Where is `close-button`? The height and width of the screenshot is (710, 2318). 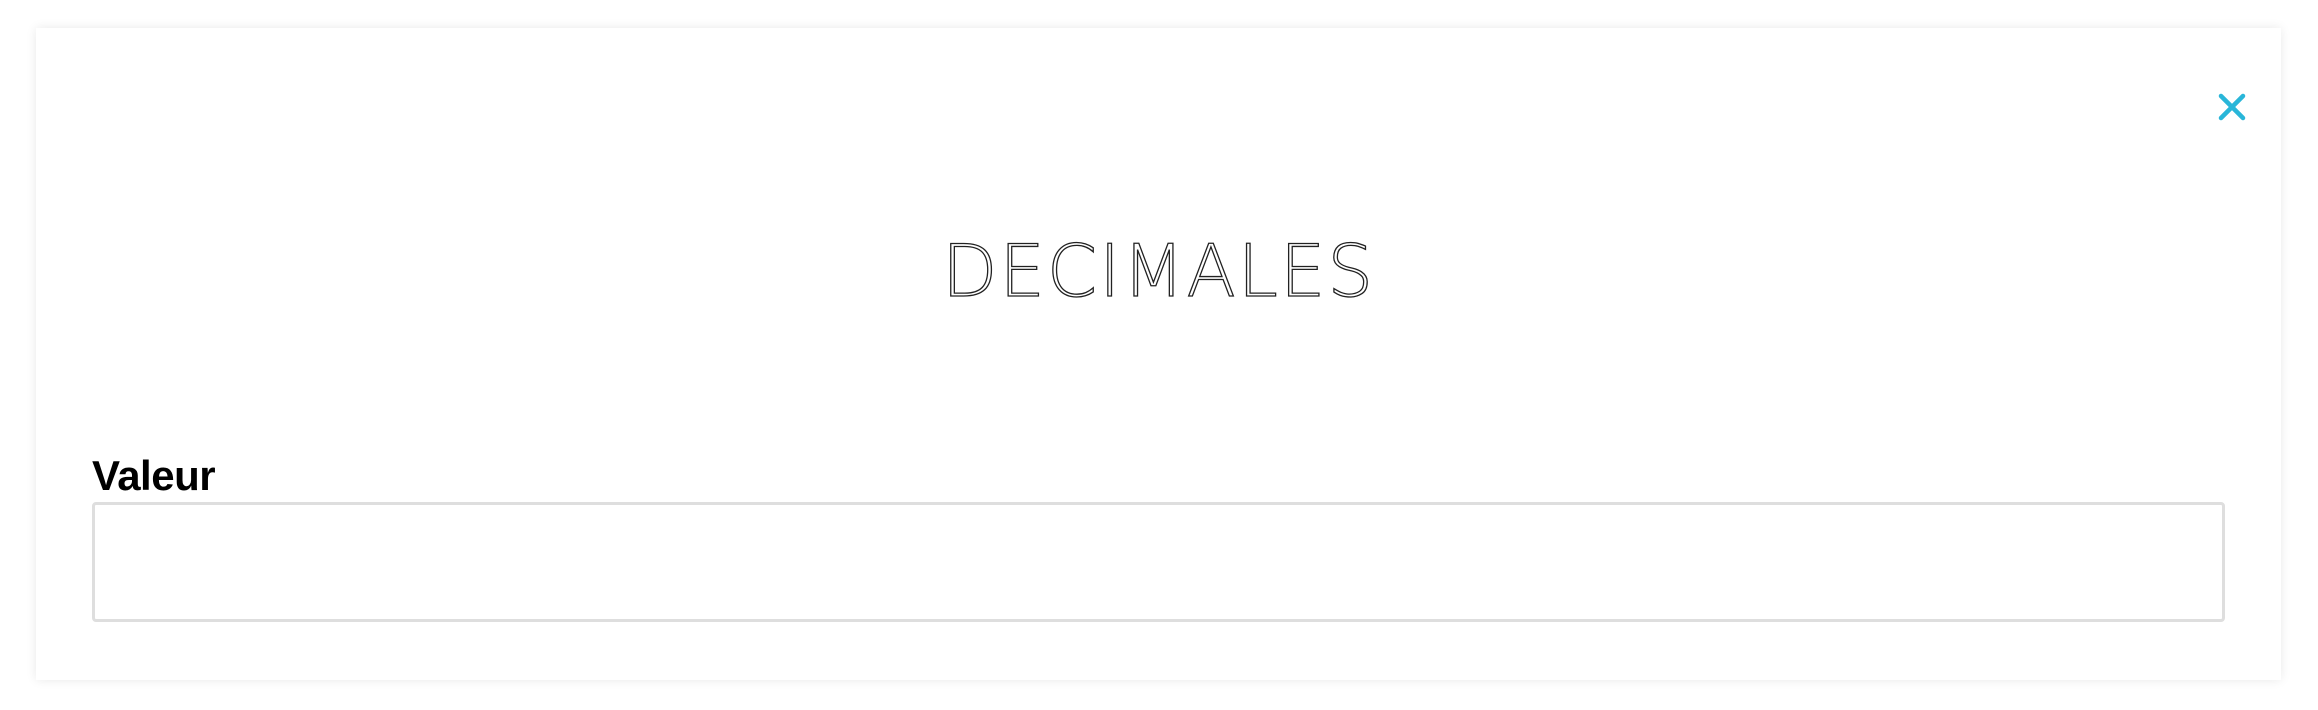 close-button is located at coordinates (2232, 107).